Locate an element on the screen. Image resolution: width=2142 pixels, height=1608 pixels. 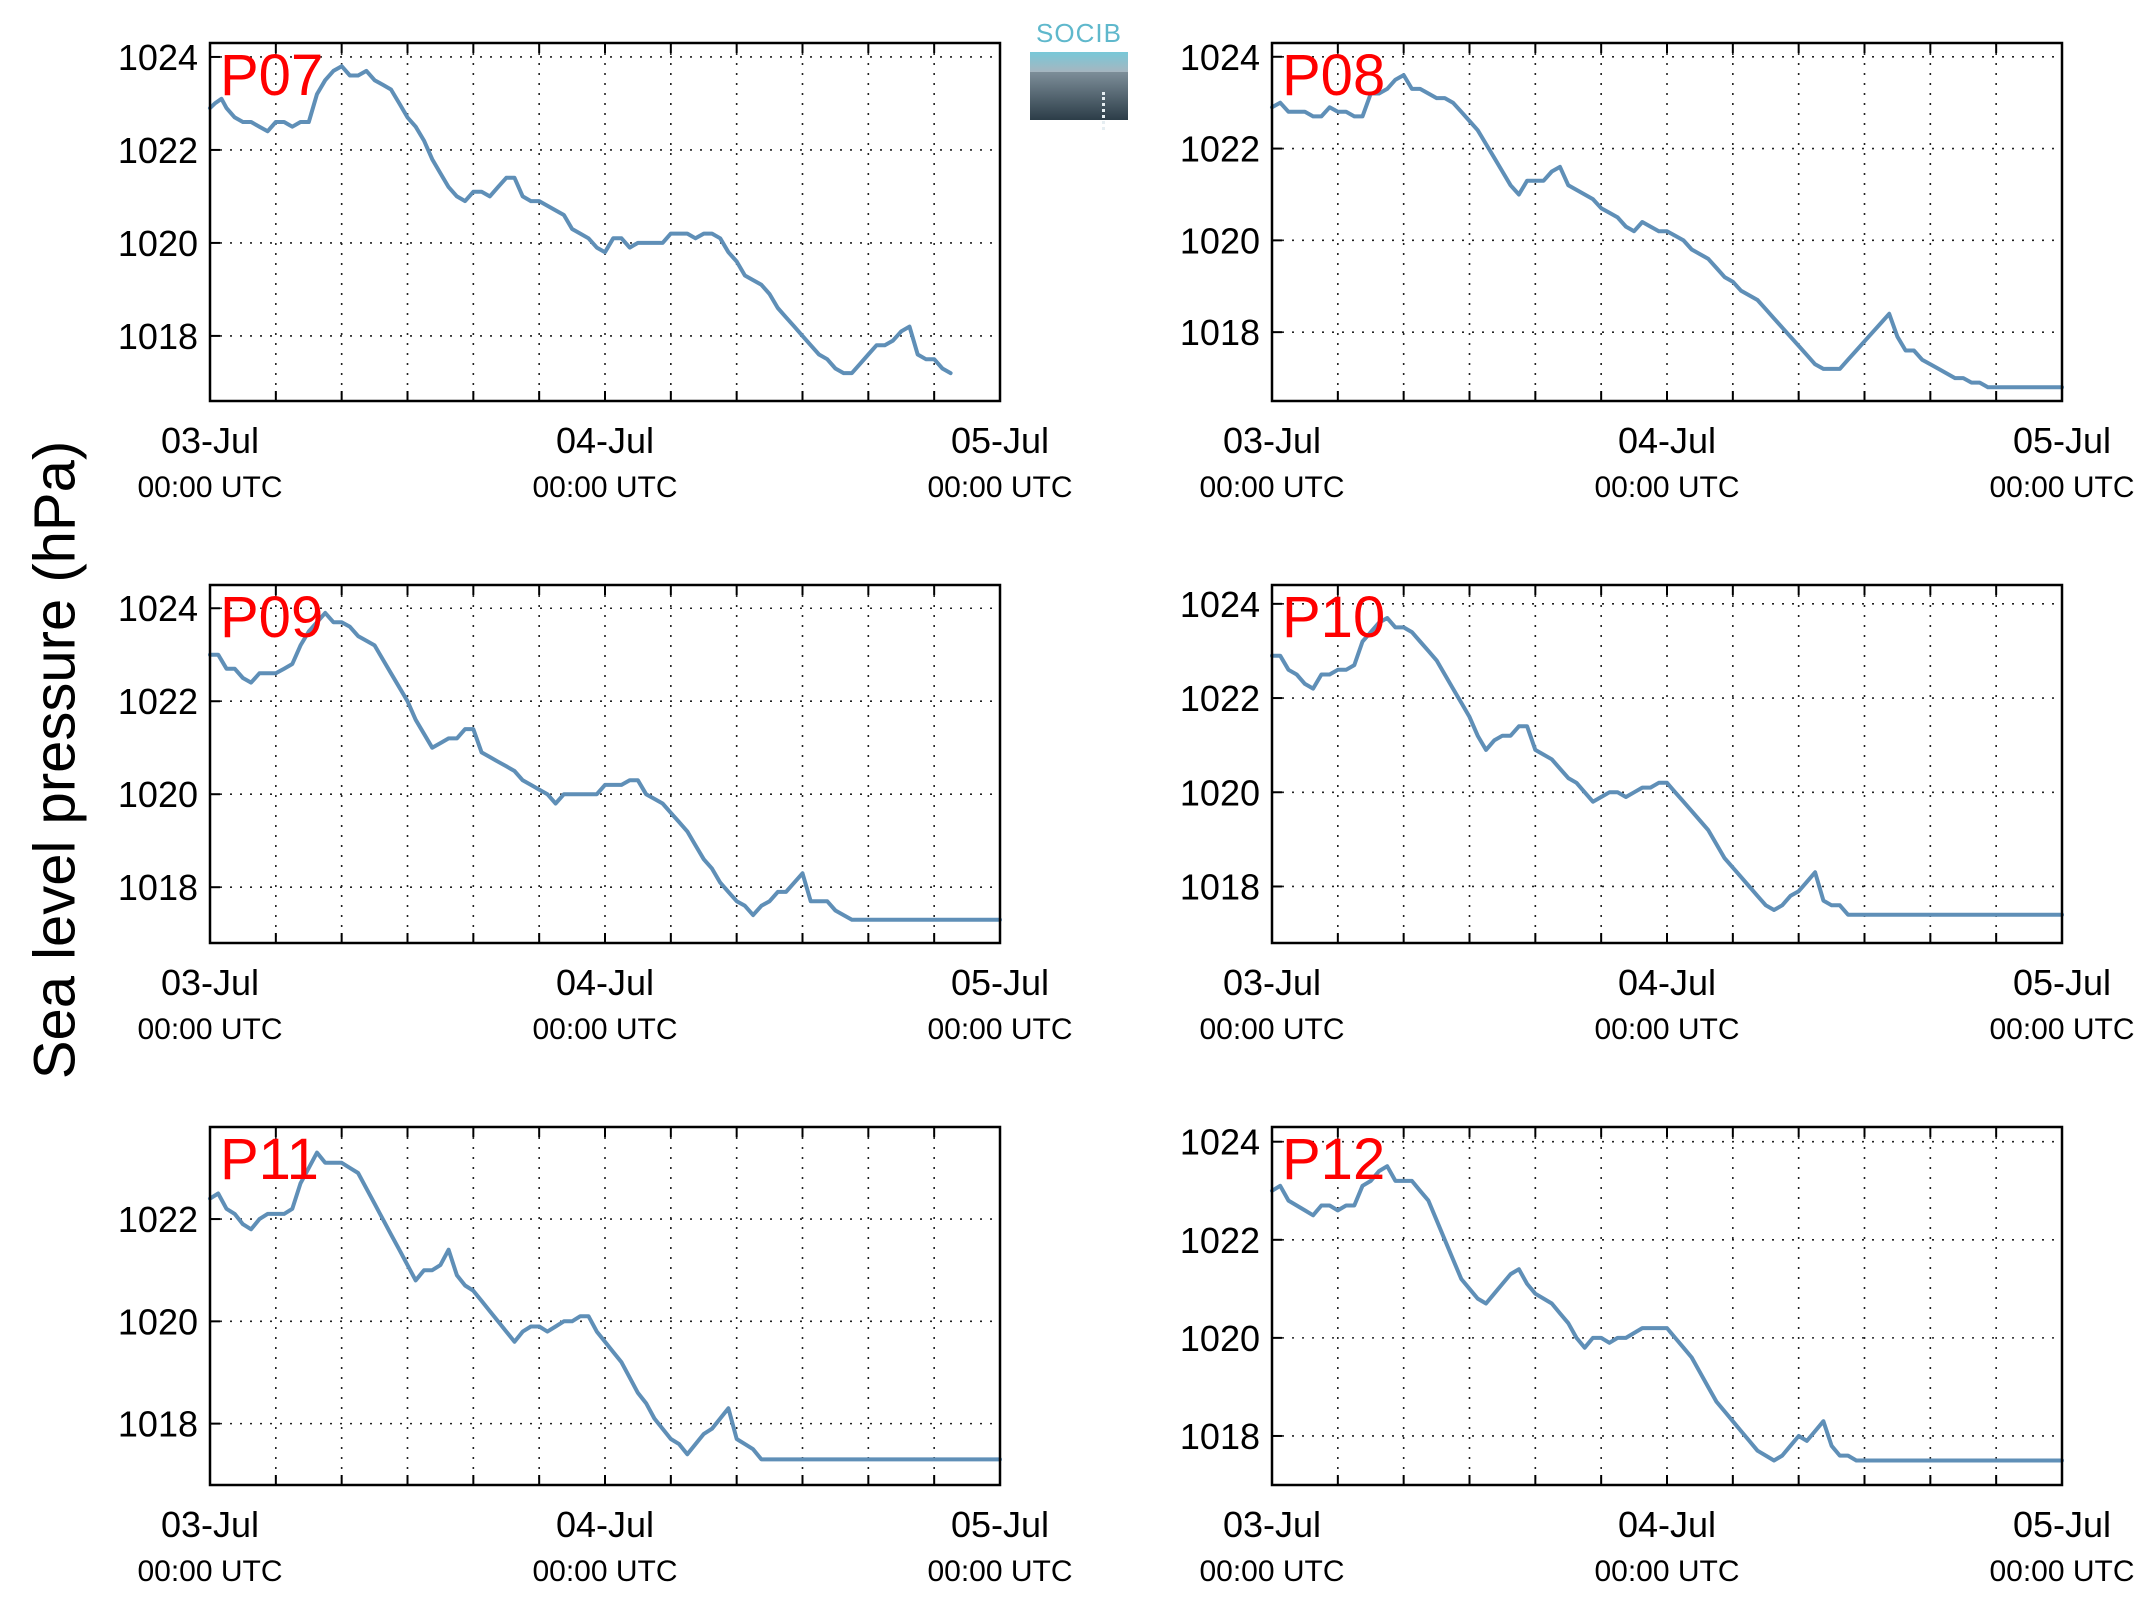
logo-graphic is located at coordinates (1079, 91).